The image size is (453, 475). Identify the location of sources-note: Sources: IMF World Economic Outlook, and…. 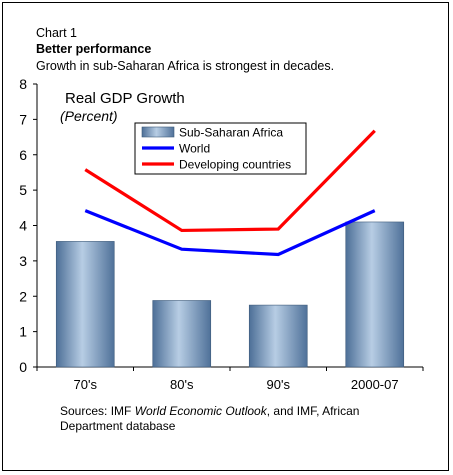
(240, 419).